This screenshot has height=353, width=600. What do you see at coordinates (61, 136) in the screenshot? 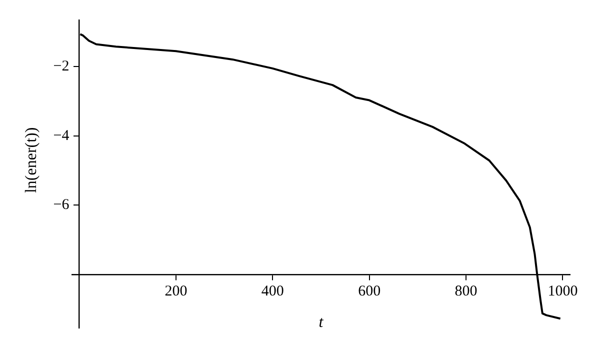
I see `y-tick-label: −4` at bounding box center [61, 136].